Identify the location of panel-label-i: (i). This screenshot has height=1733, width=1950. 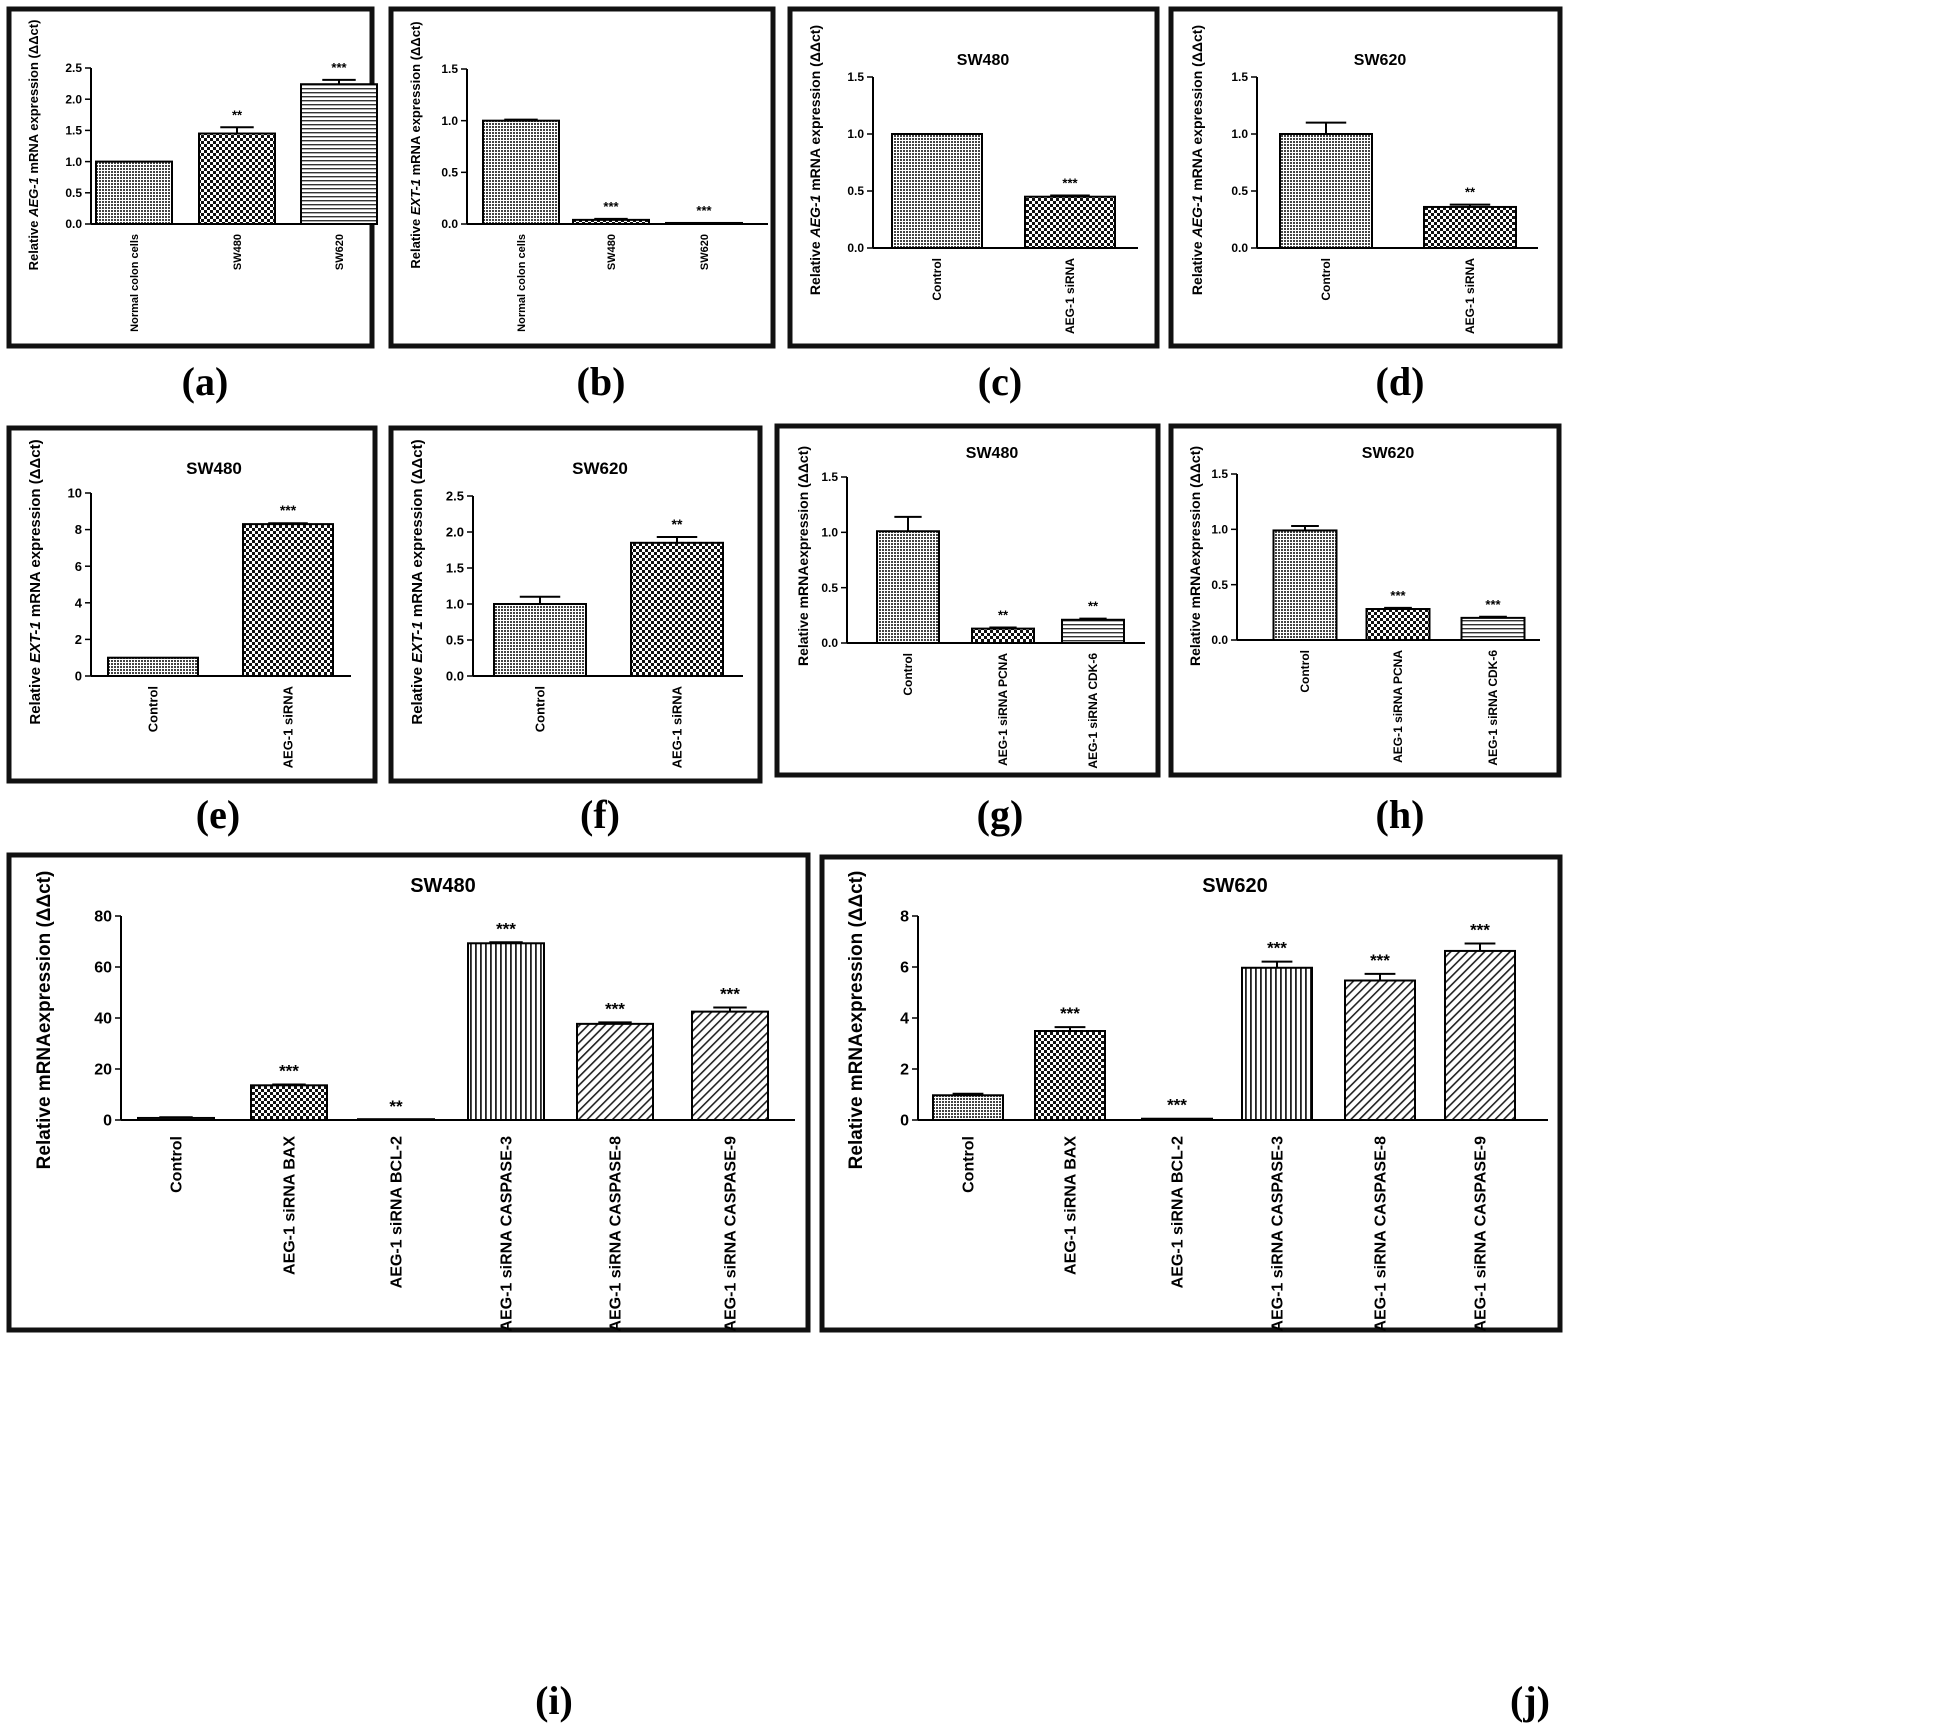
(554, 1700).